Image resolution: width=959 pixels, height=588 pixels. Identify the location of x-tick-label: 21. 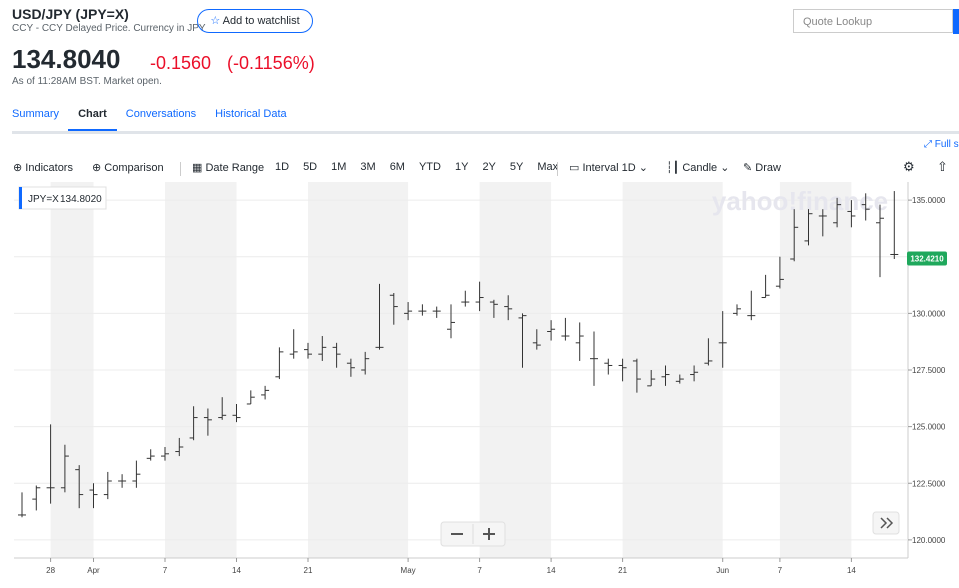
(308, 570).